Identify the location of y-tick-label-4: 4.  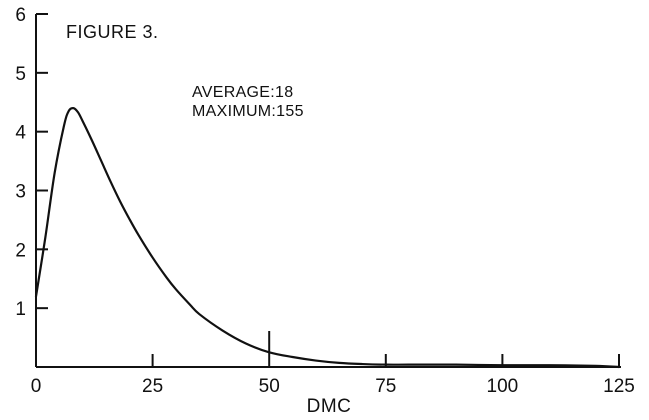
(20, 133).